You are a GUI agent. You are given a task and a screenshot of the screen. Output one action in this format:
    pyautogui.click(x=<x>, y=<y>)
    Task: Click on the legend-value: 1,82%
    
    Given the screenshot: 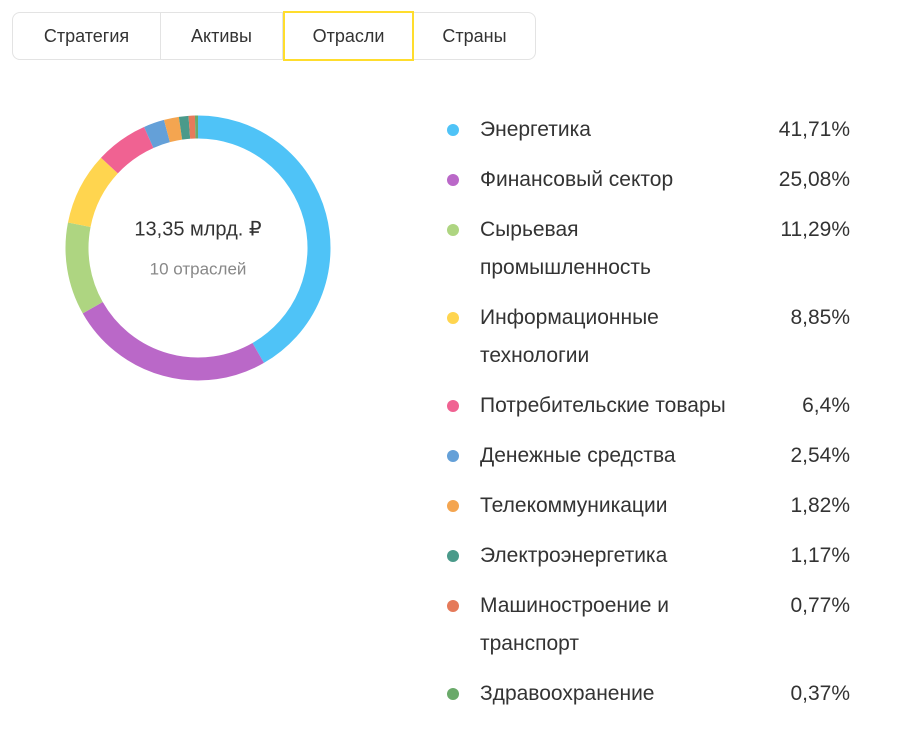 What is the action you would take?
    pyautogui.click(x=820, y=505)
    